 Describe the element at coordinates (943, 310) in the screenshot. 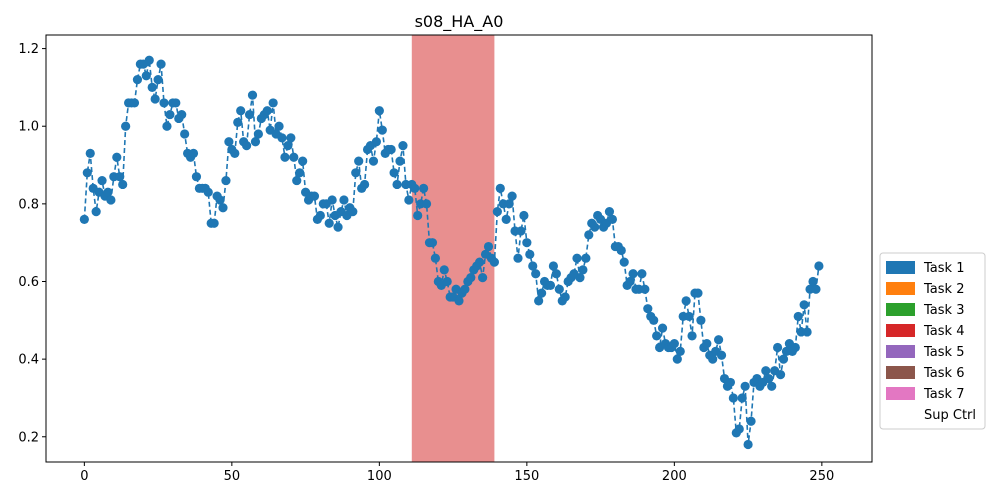

I see `legend-label: Task 3` at that location.